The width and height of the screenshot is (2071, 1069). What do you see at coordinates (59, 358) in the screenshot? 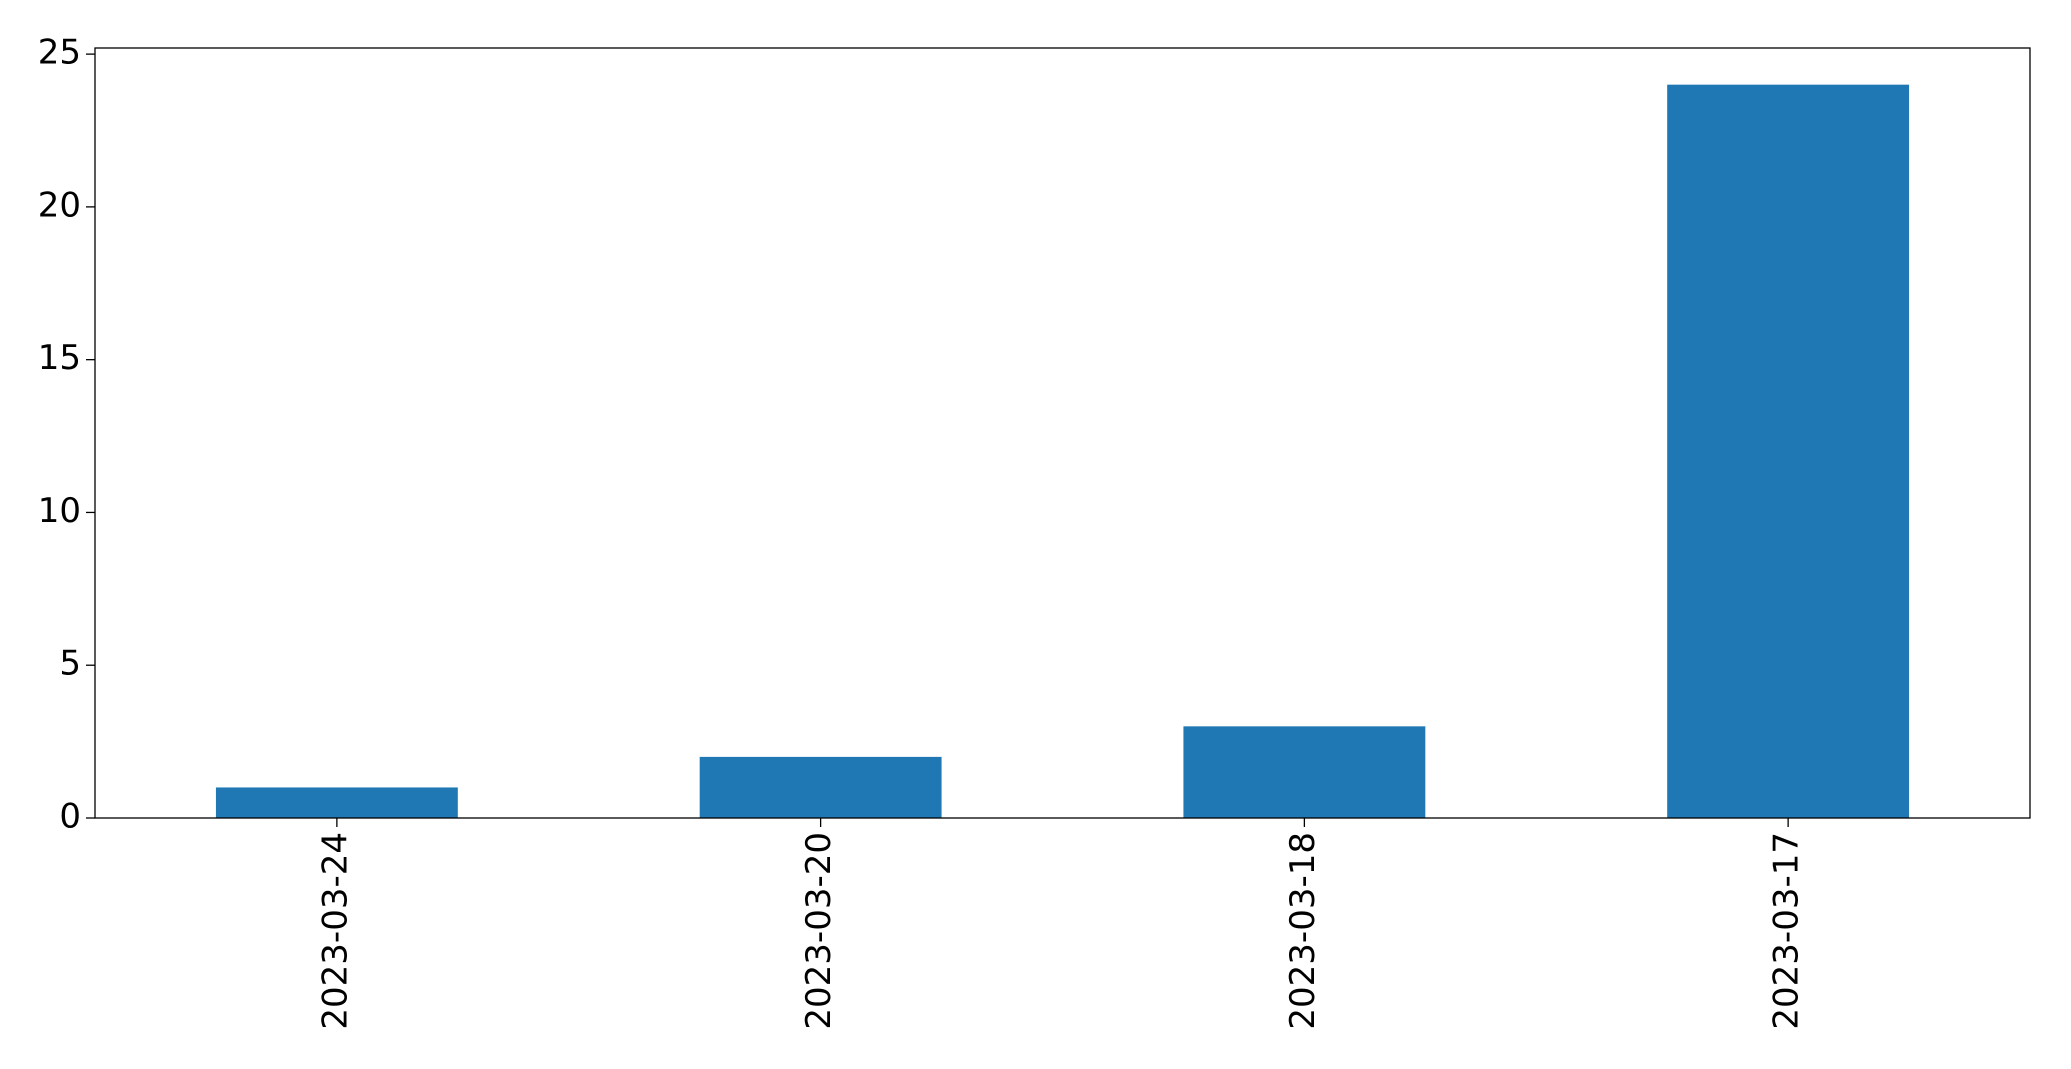
I see `y-tick-label: 15` at bounding box center [59, 358].